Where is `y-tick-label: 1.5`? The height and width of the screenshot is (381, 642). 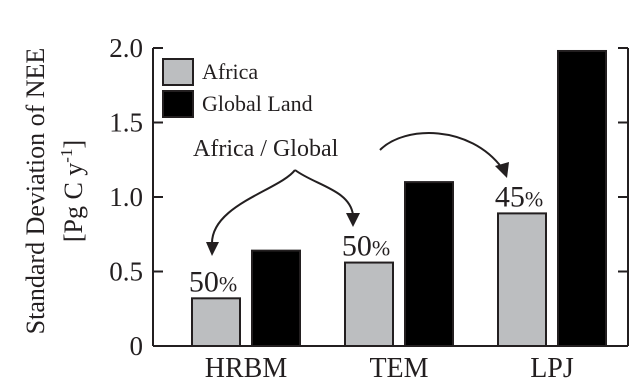 y-tick-label: 1.5 is located at coordinates (126, 123).